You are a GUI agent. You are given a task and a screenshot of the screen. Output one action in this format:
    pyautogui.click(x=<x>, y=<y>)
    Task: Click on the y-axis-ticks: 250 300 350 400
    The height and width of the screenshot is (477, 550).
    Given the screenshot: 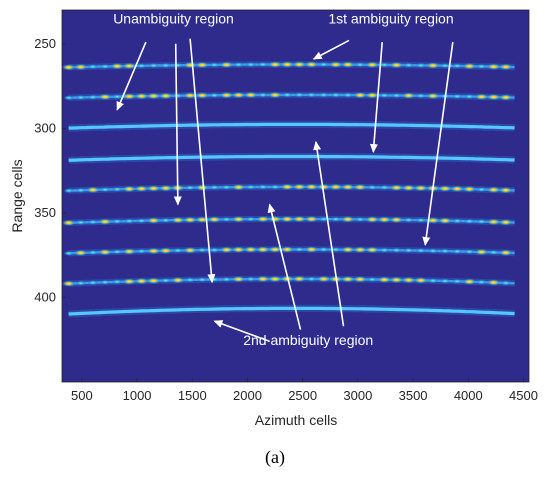 What is the action you would take?
    pyautogui.click(x=50, y=170)
    